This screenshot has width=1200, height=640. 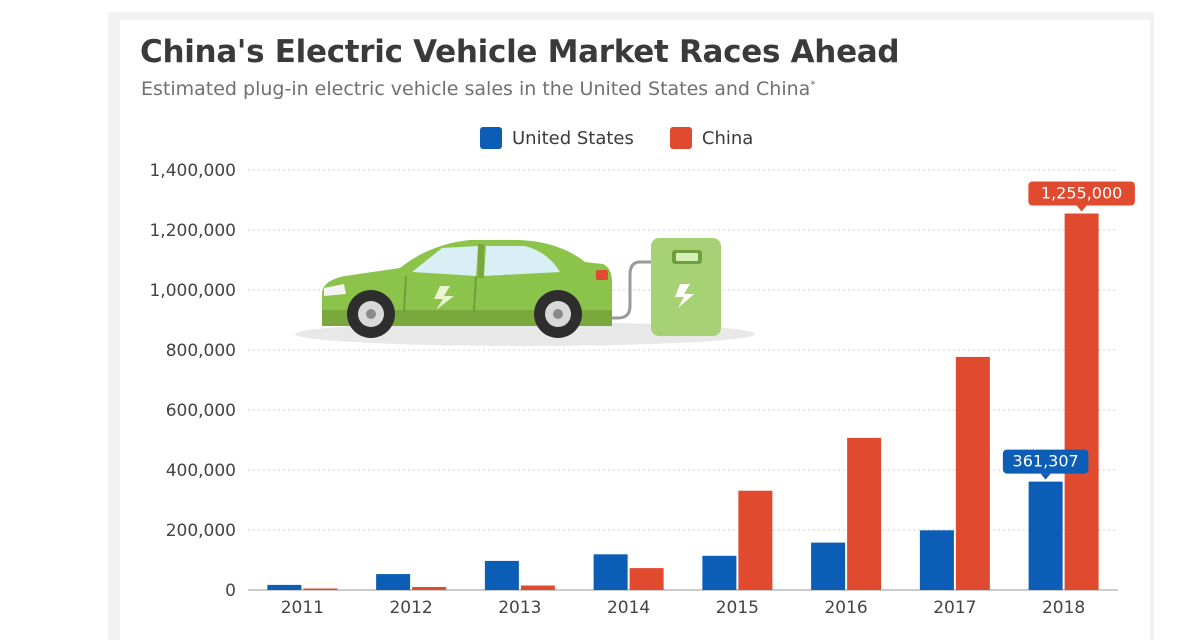 What do you see at coordinates (201, 351) in the screenshot?
I see `y-tick-label: 800,000` at bounding box center [201, 351].